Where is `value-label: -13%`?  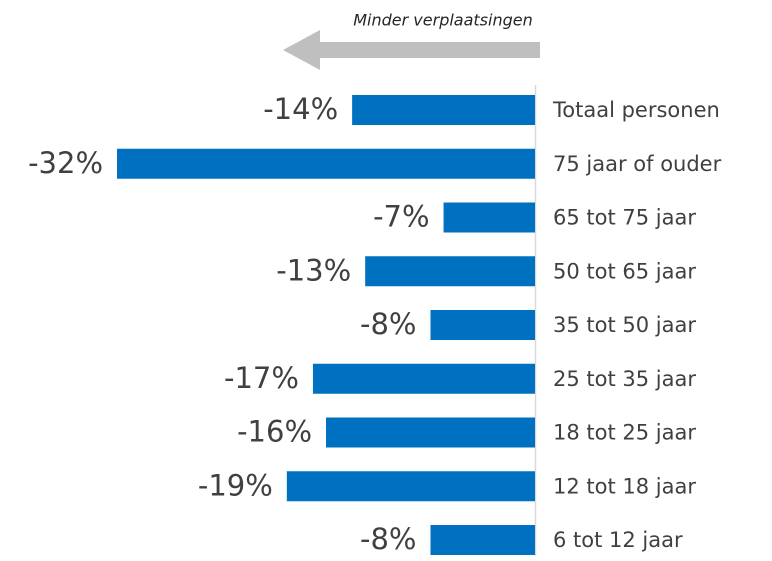 value-label: -13% is located at coordinates (313, 270).